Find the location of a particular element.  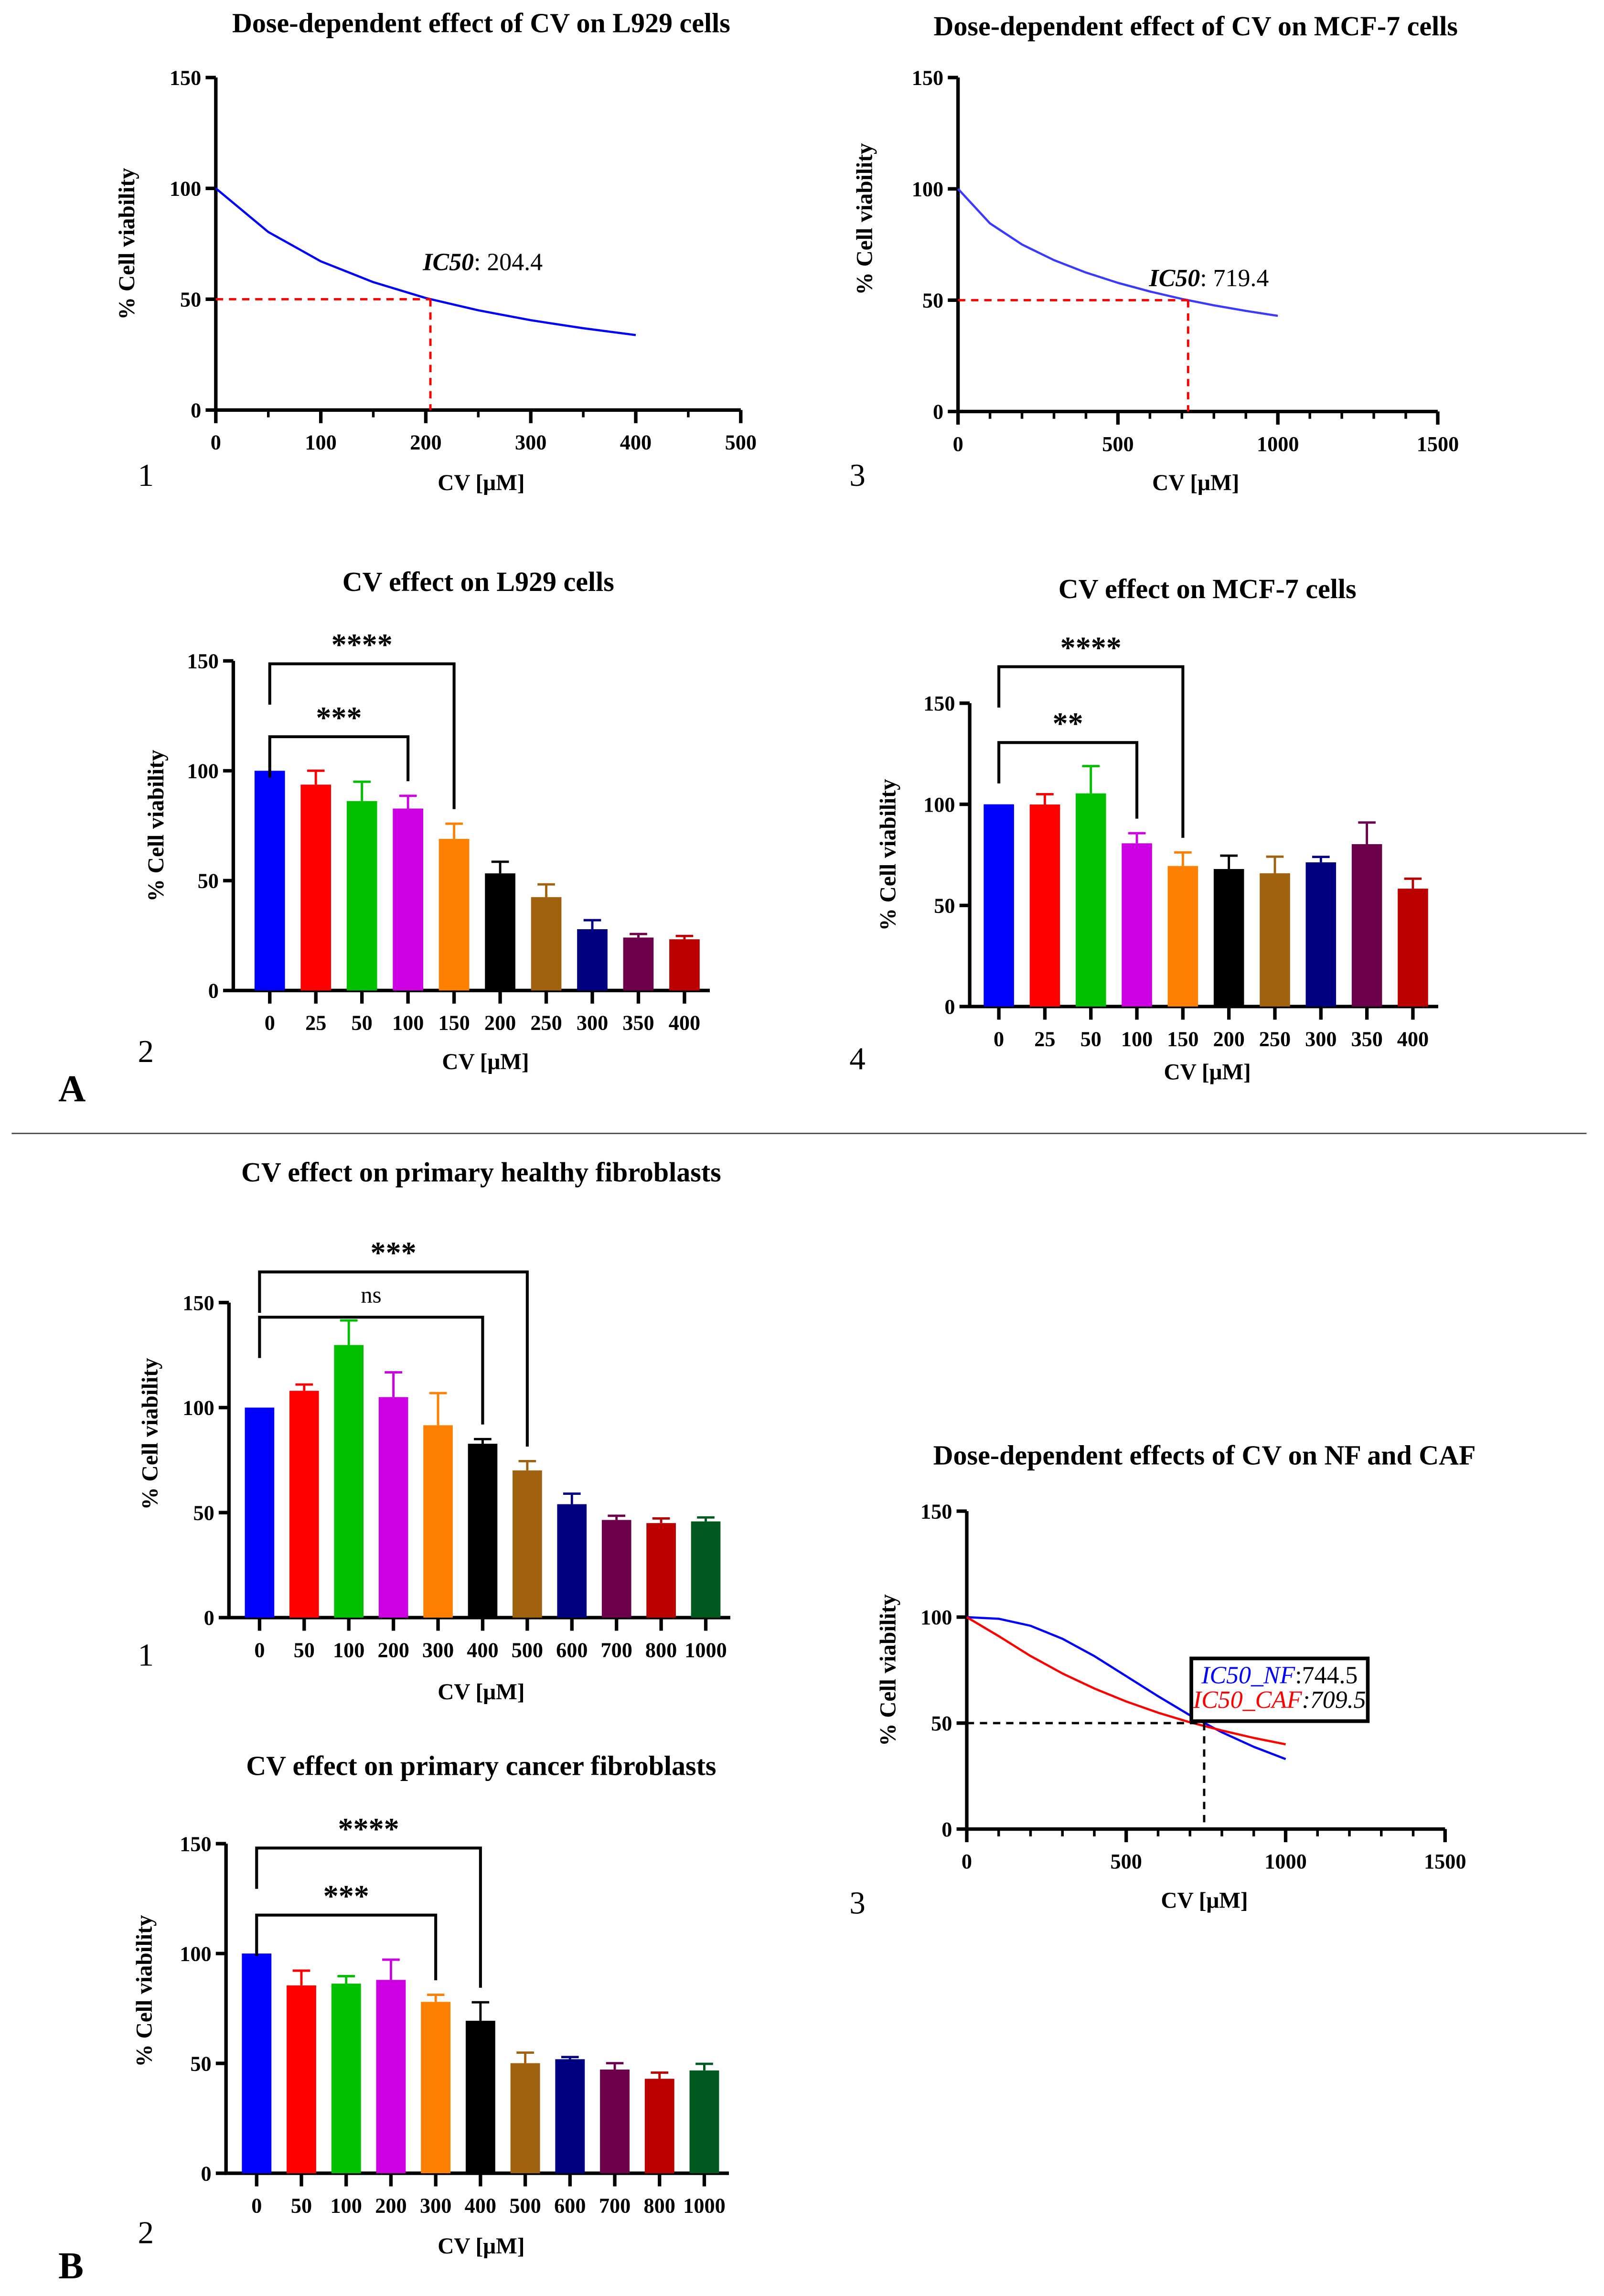

ic50-value: :744.5 is located at coordinates (1327, 1676).